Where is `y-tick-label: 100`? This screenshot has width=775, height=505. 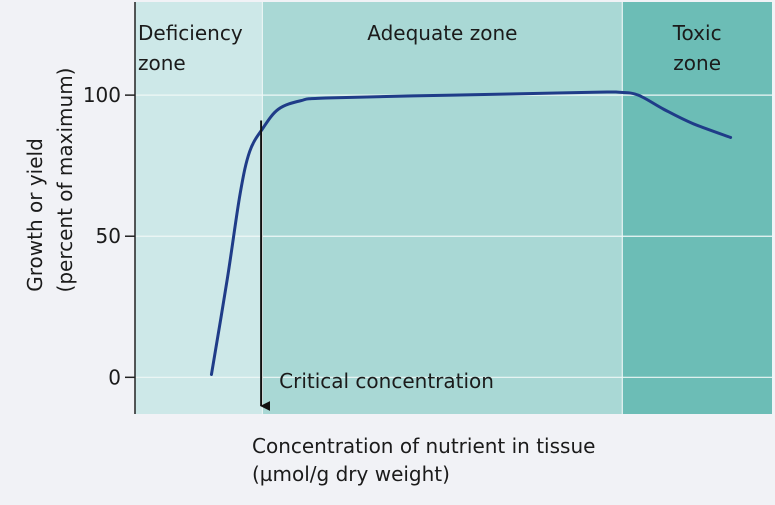
y-tick-label: 100 is located at coordinates (102, 95).